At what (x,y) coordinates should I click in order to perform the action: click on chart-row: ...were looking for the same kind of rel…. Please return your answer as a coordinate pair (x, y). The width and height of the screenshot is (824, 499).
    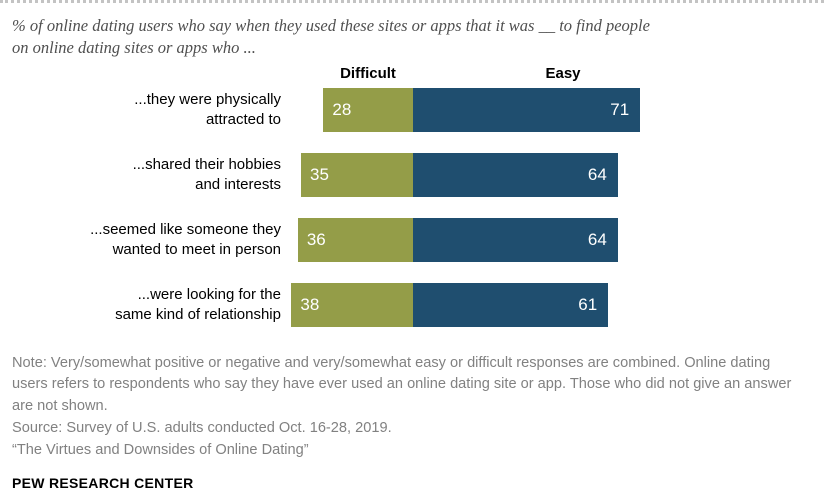
    Looking at the image, I should click on (411, 304).